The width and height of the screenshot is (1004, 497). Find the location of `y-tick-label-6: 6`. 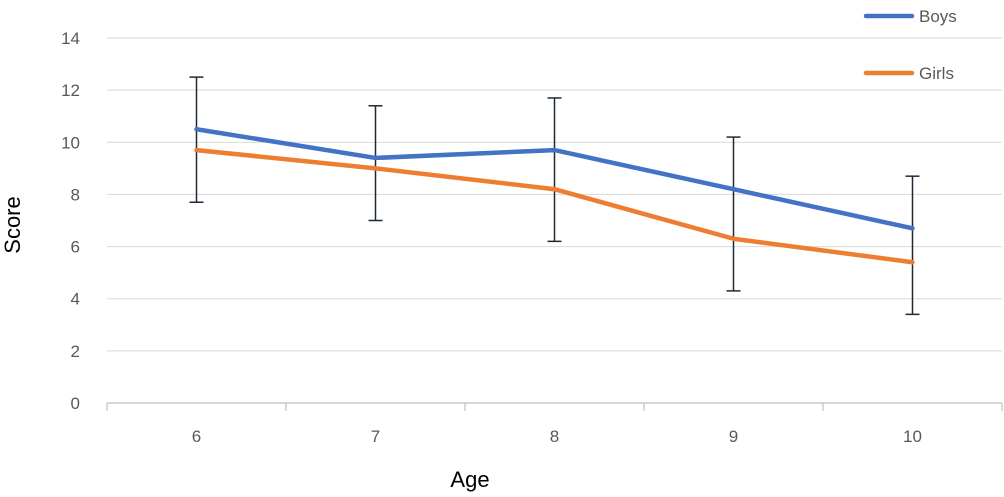

y-tick-label-6: 6 is located at coordinates (75, 247).